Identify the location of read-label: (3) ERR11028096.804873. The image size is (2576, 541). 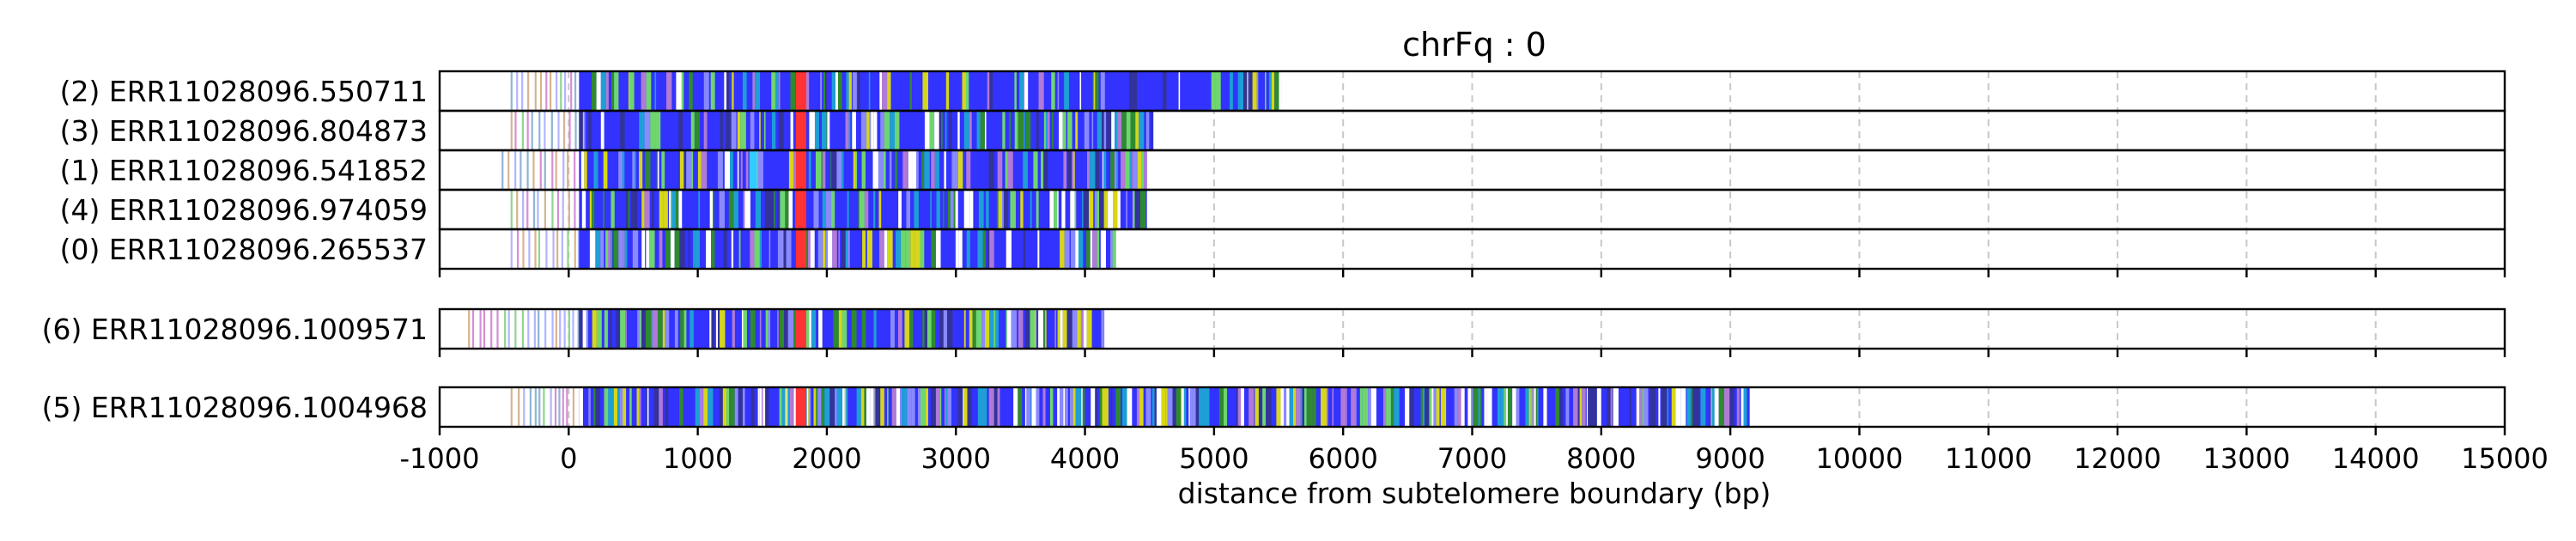
(244, 131).